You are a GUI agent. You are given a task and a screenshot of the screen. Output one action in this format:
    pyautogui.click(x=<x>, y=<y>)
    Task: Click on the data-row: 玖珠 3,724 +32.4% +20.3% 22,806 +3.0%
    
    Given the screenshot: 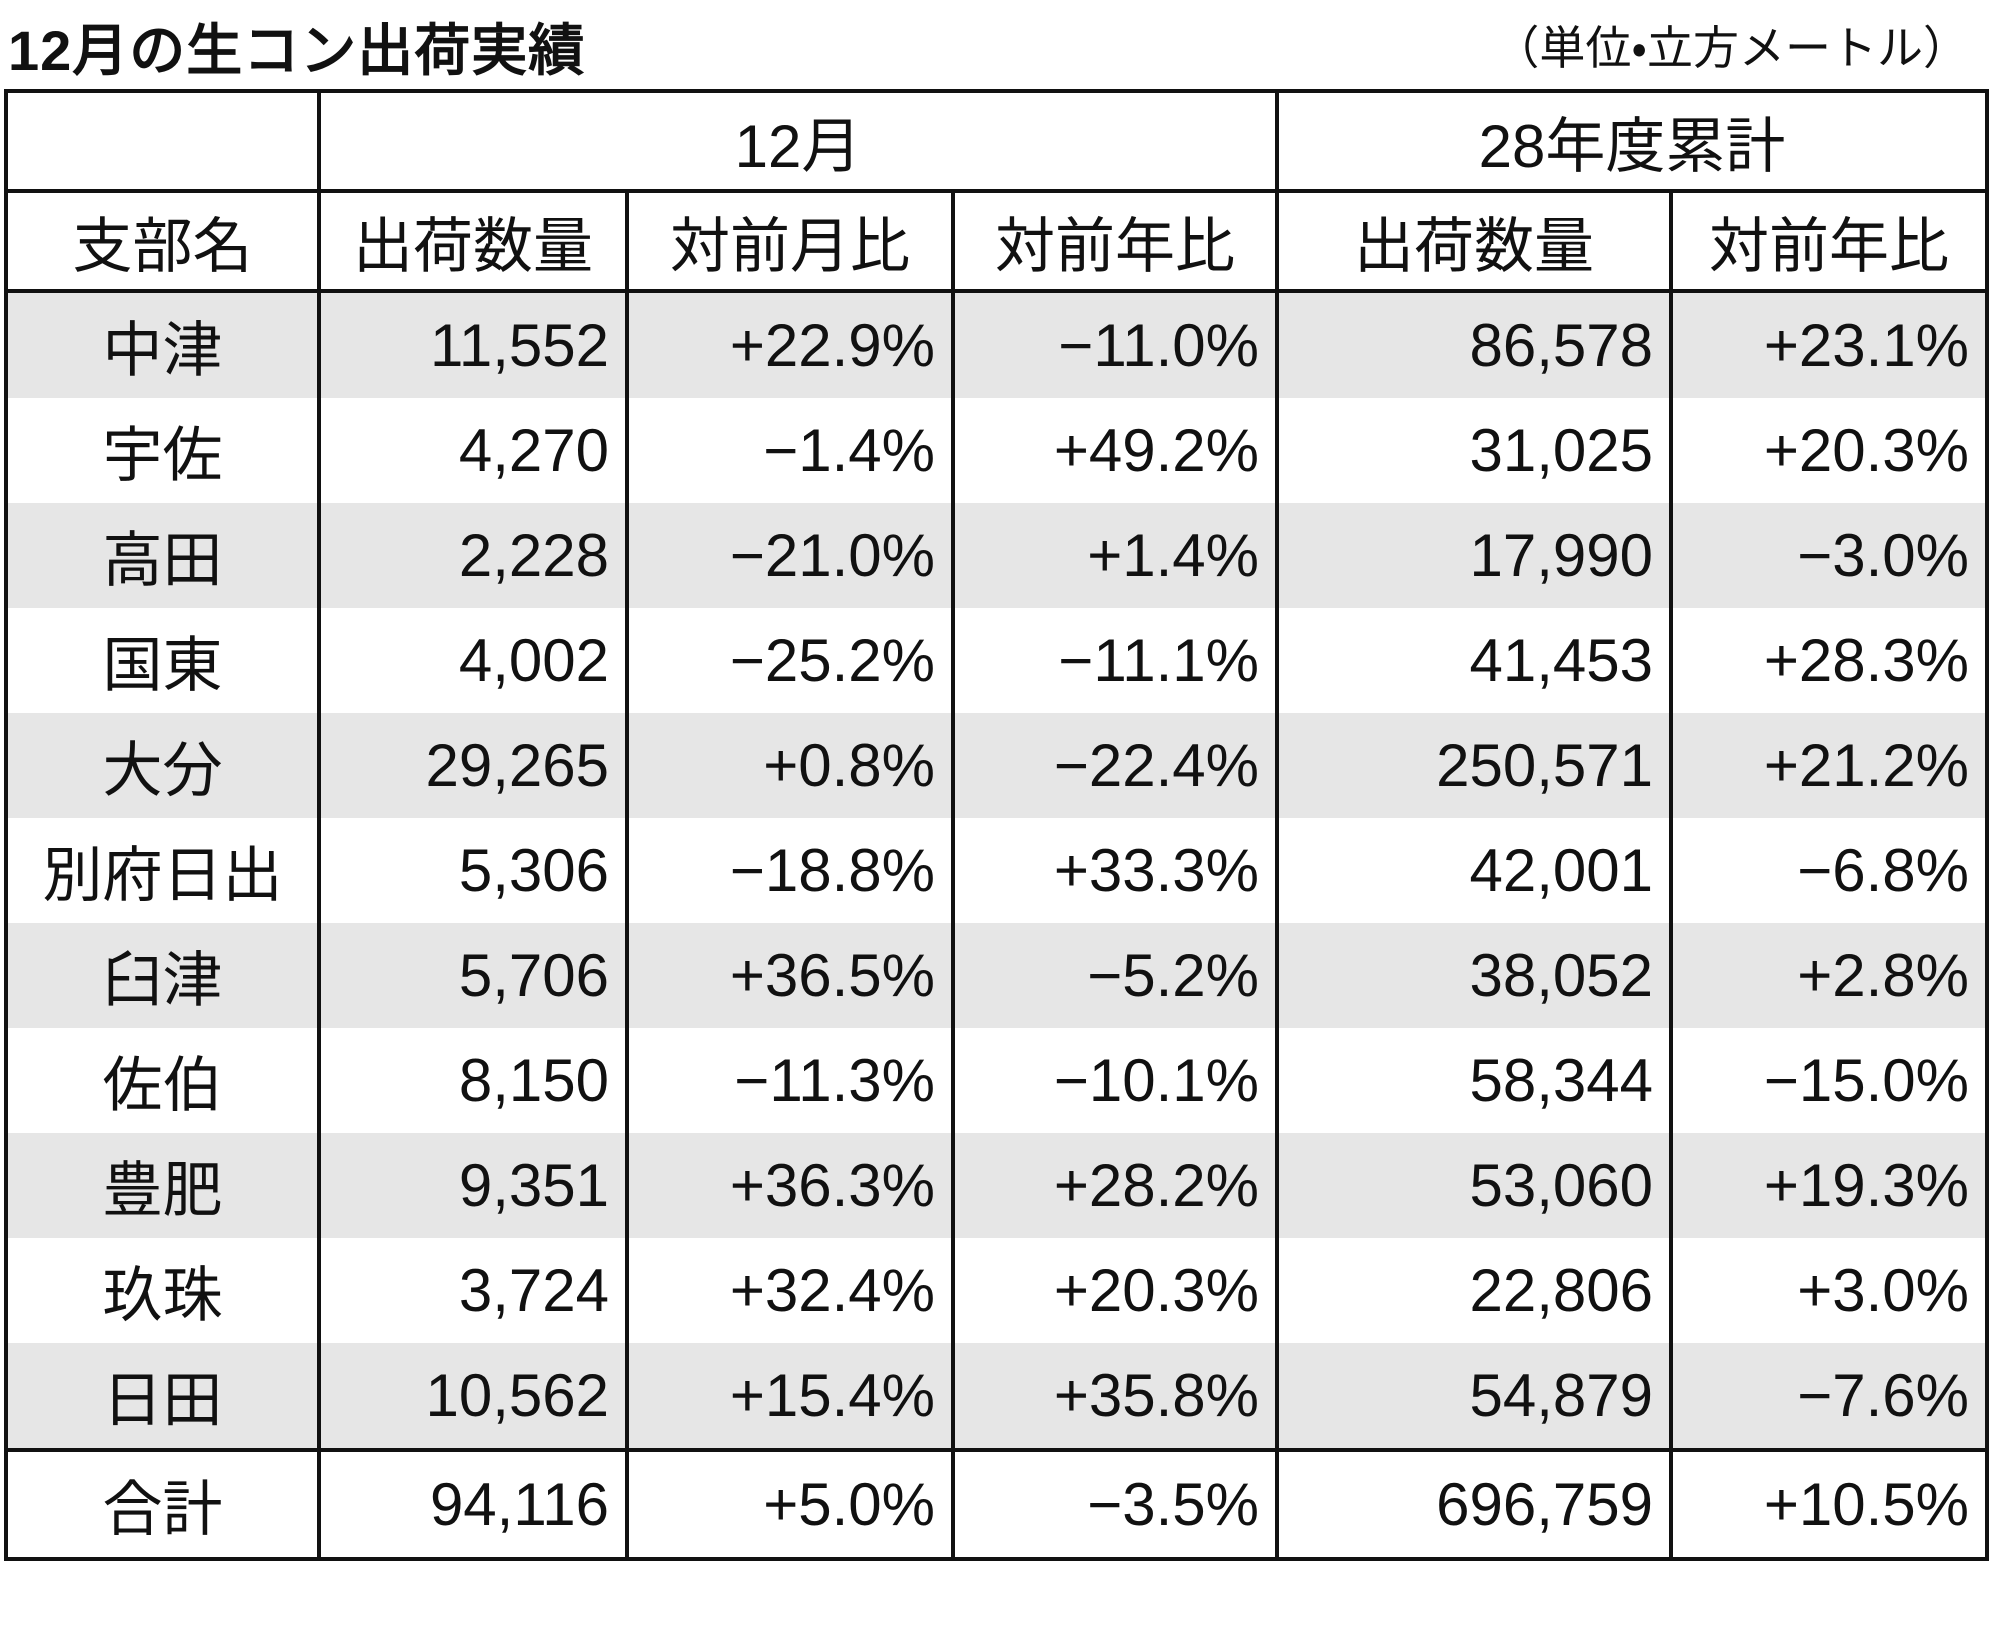 What is the action you would take?
    pyautogui.click(x=996, y=1290)
    